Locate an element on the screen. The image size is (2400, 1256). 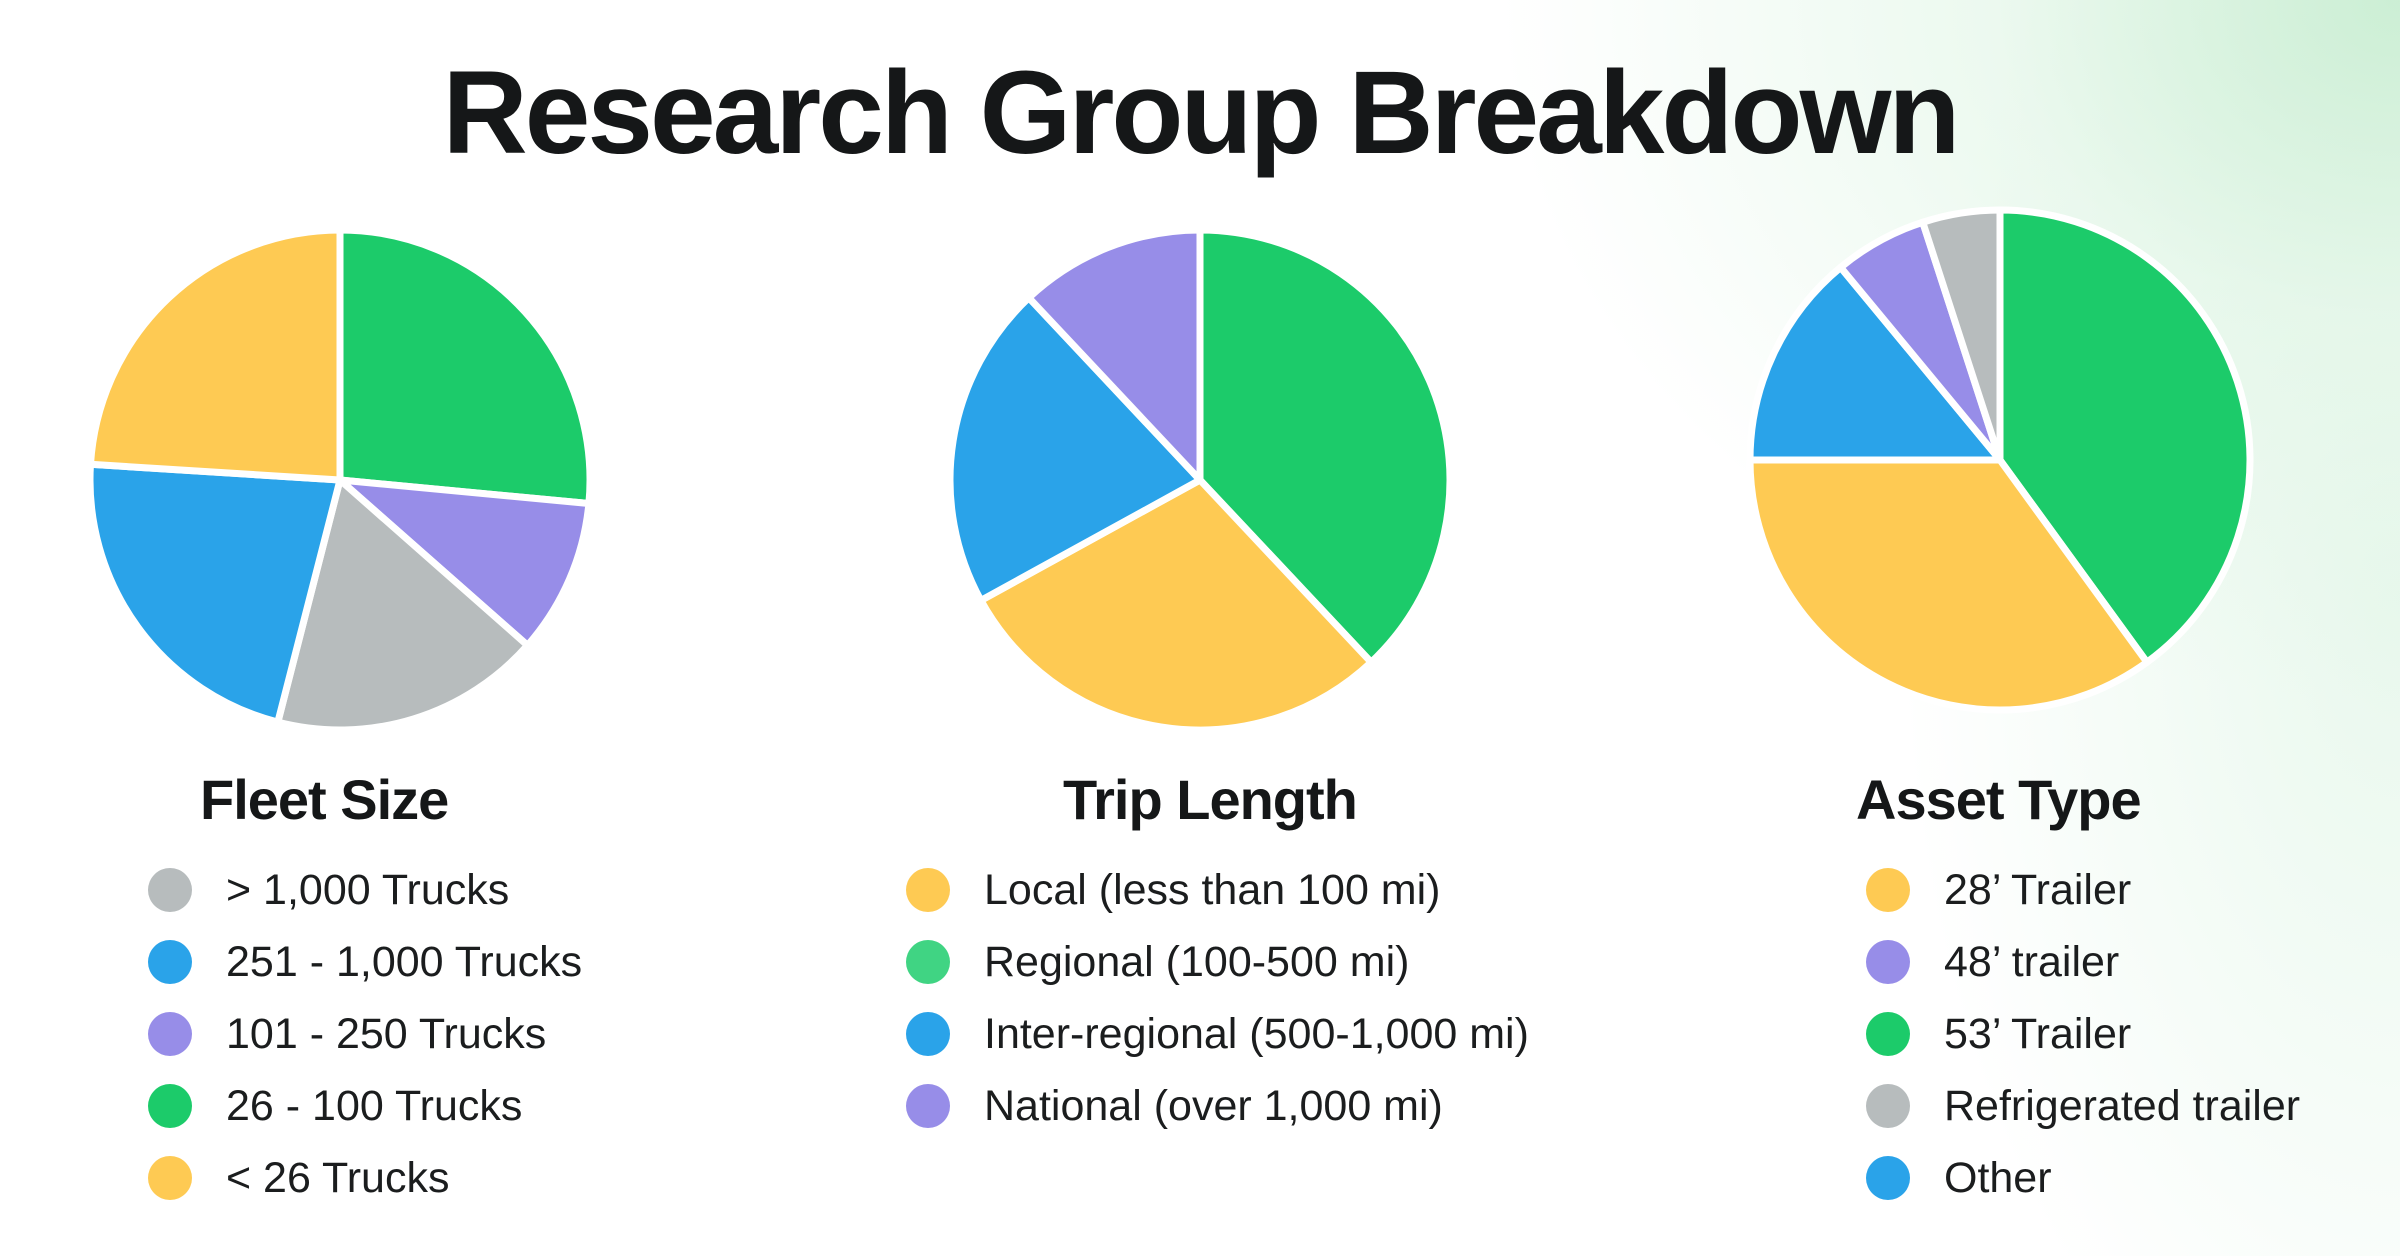
legend-label: National (over 1,000 mi) is located at coordinates (1213, 1106).